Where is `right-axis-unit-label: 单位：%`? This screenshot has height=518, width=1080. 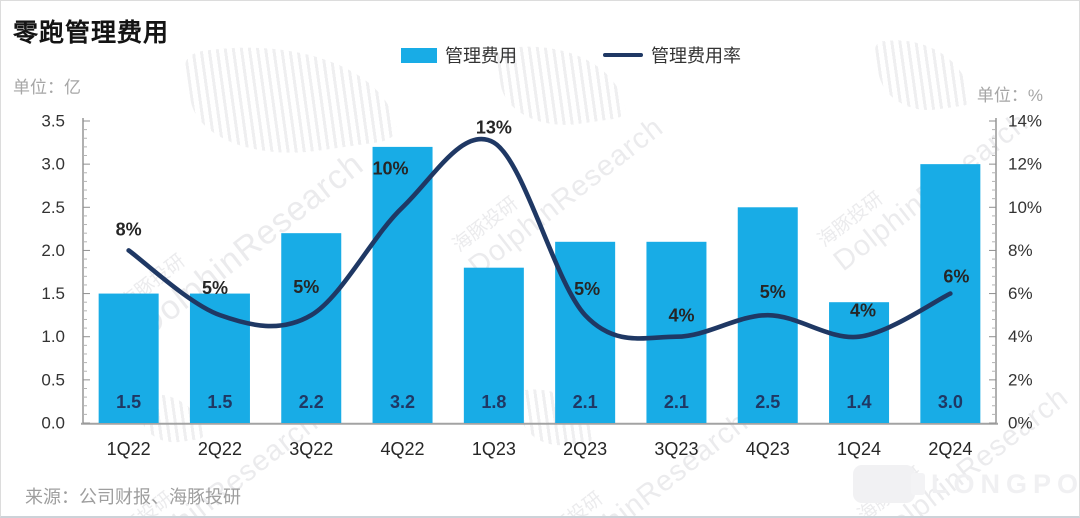
right-axis-unit-label: 单位：% is located at coordinates (1009, 95).